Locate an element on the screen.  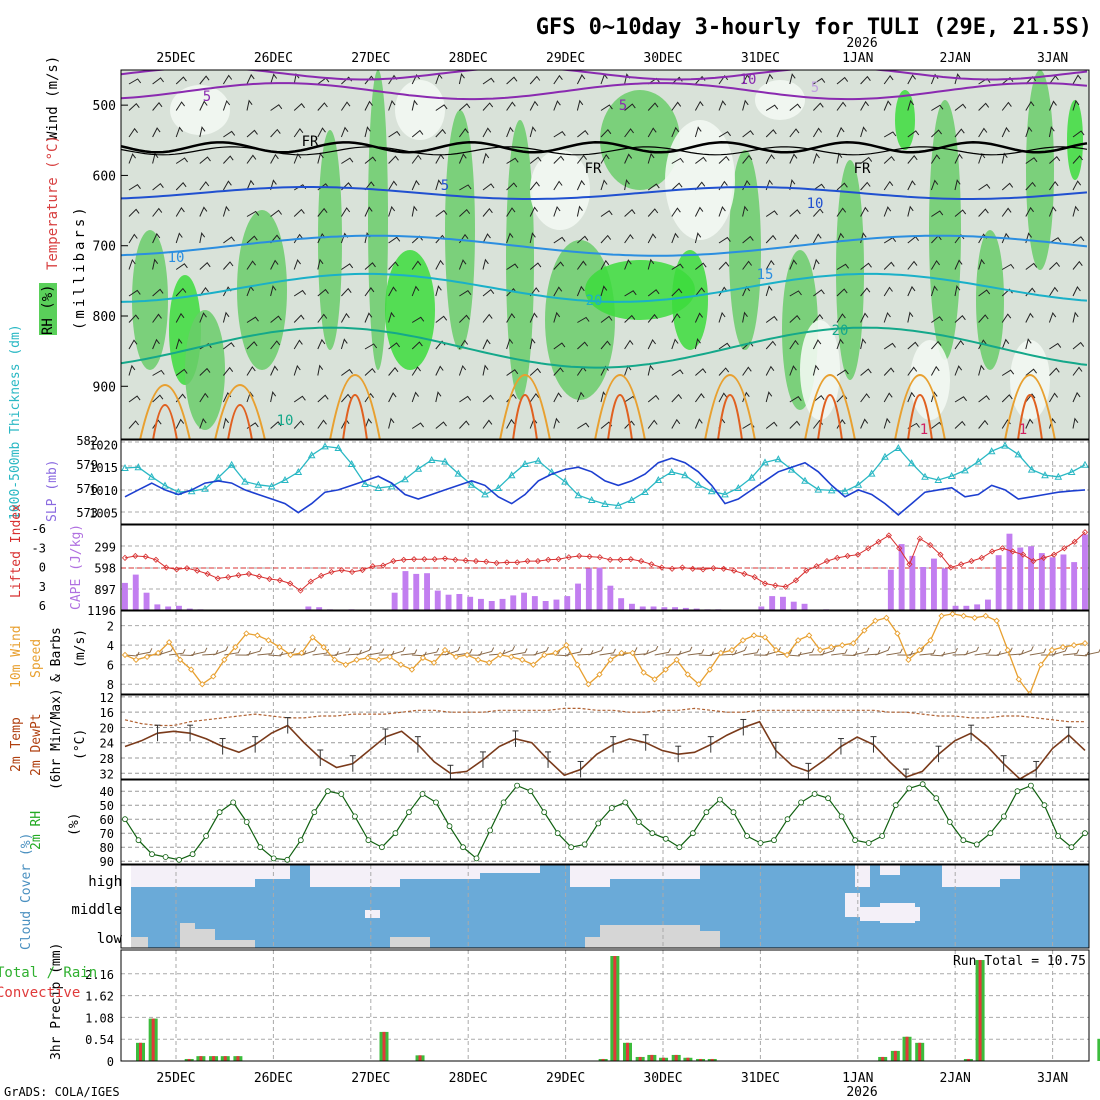
footer-credit: GrADS: COLA/IGES is located at coordinates (62, 1092).